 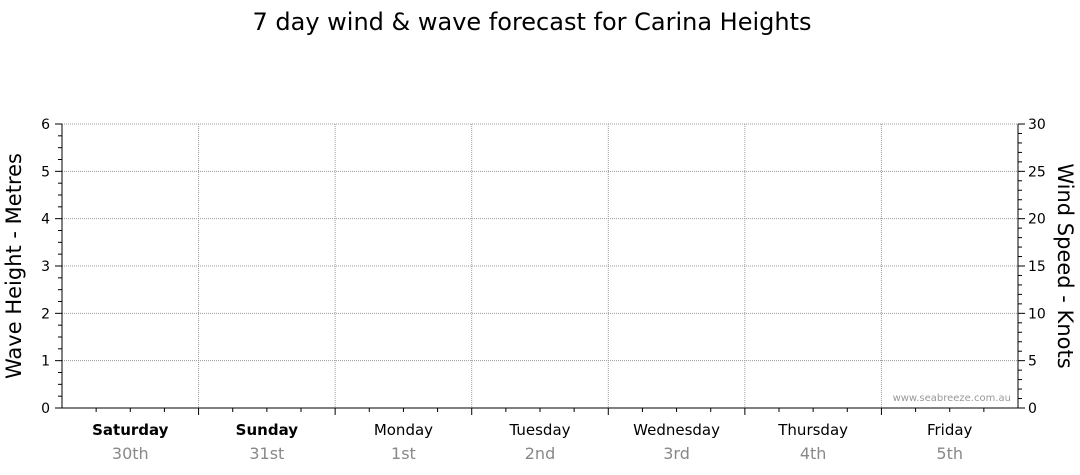 What do you see at coordinates (45, 125) in the screenshot?
I see `left-tick-label: 6` at bounding box center [45, 125].